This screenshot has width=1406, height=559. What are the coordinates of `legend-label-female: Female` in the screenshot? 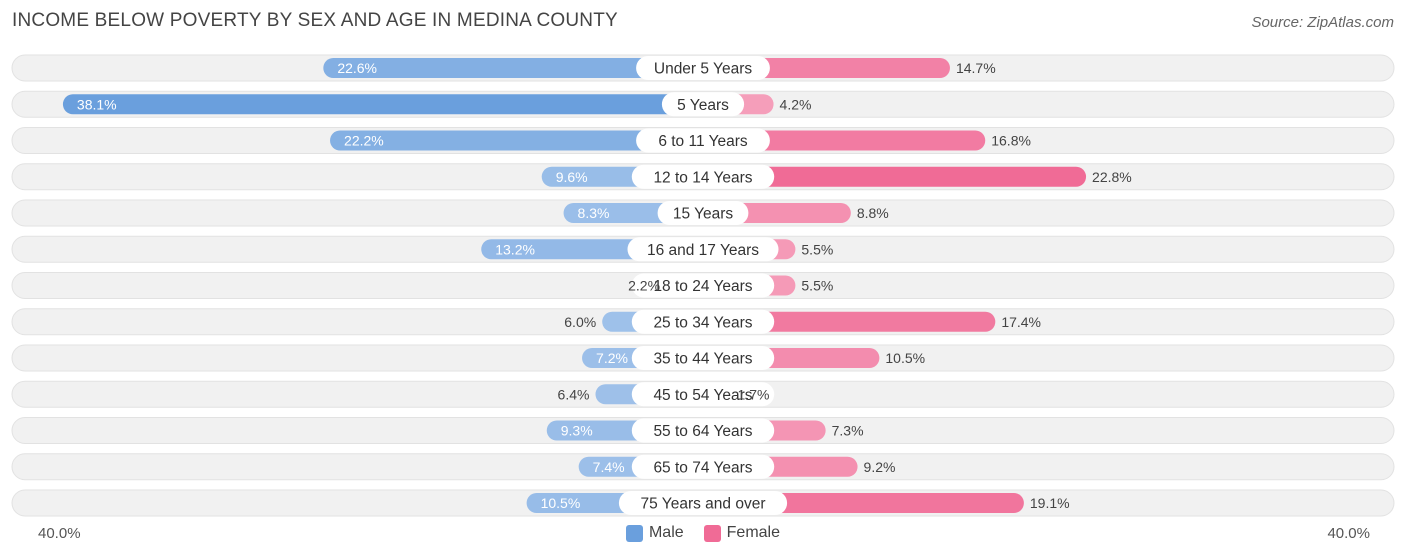 It's located at (753, 532).